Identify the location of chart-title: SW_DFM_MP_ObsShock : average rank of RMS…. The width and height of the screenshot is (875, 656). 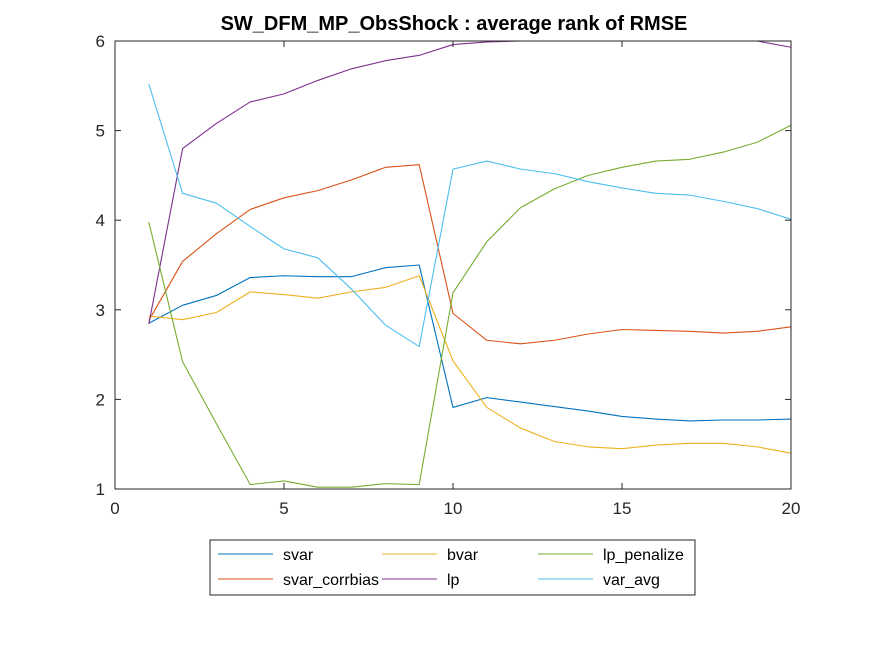
(454, 24).